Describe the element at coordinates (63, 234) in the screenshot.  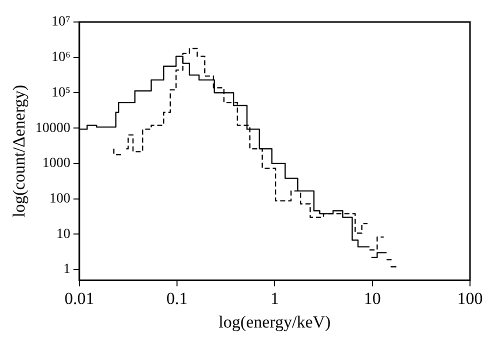
I see `y-tick-label: 10` at that location.